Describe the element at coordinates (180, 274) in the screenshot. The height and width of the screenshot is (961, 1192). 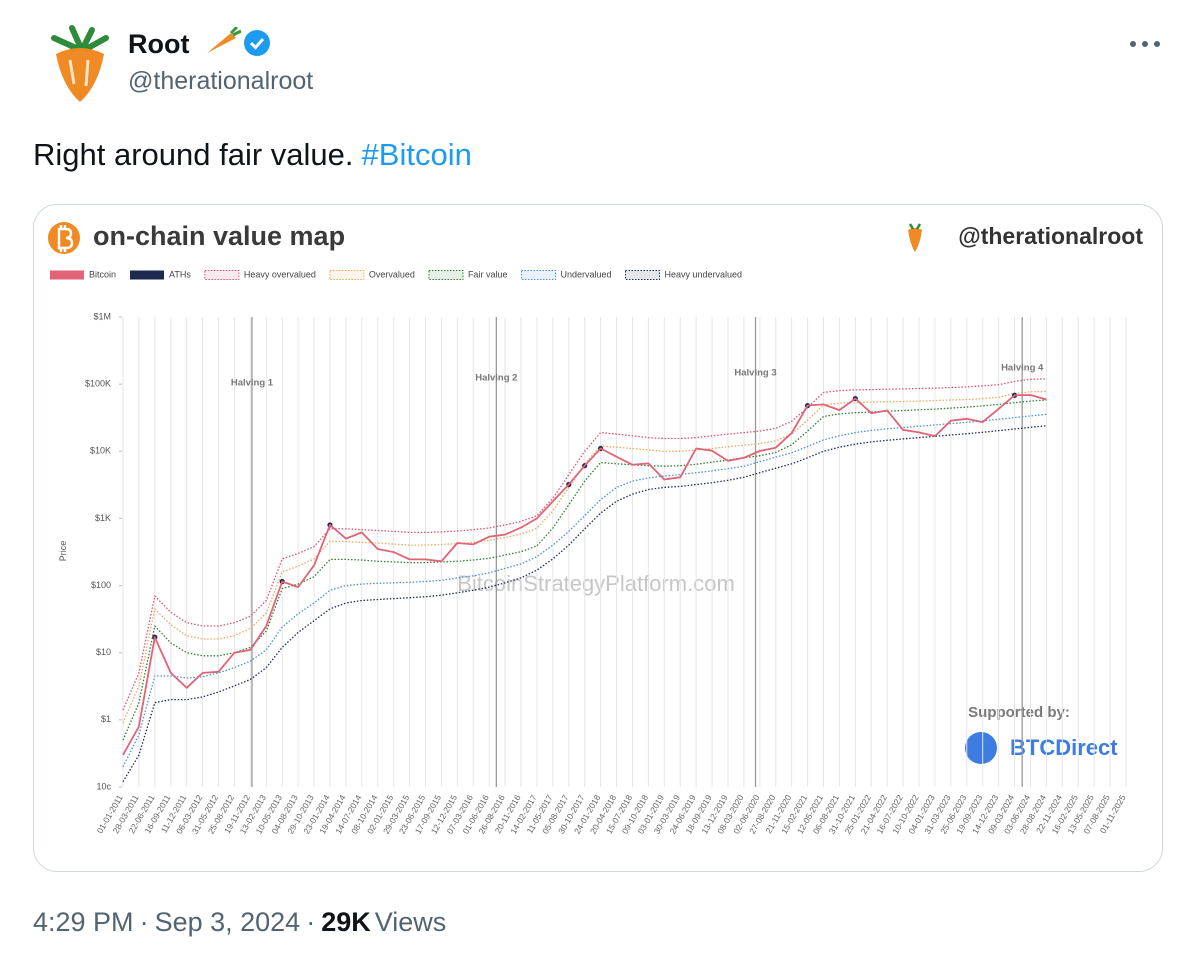
I see `legend-label: ATHs` at that location.